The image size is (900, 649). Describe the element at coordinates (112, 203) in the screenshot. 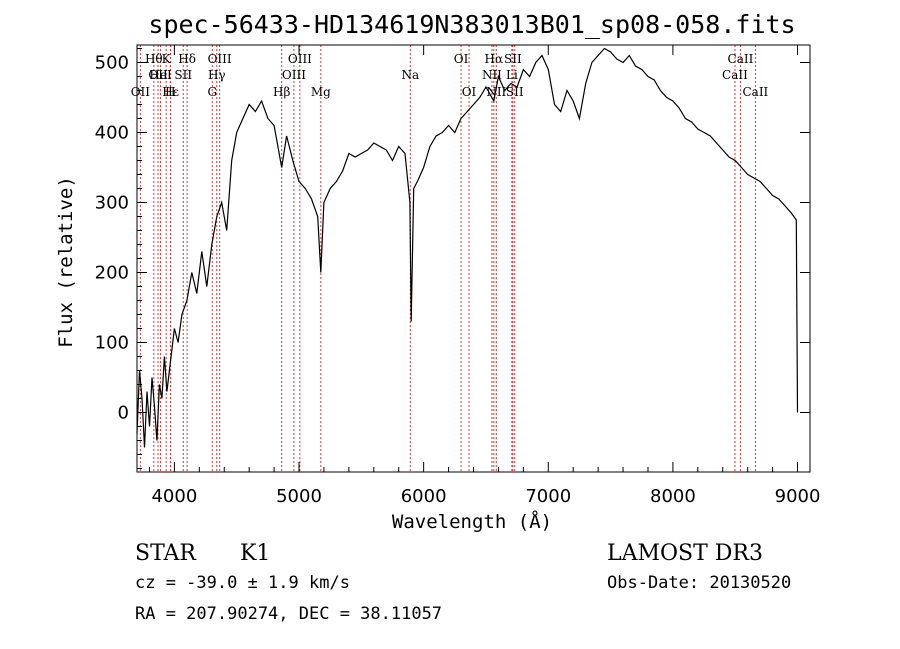

I see `y-tick-label: 300` at that location.